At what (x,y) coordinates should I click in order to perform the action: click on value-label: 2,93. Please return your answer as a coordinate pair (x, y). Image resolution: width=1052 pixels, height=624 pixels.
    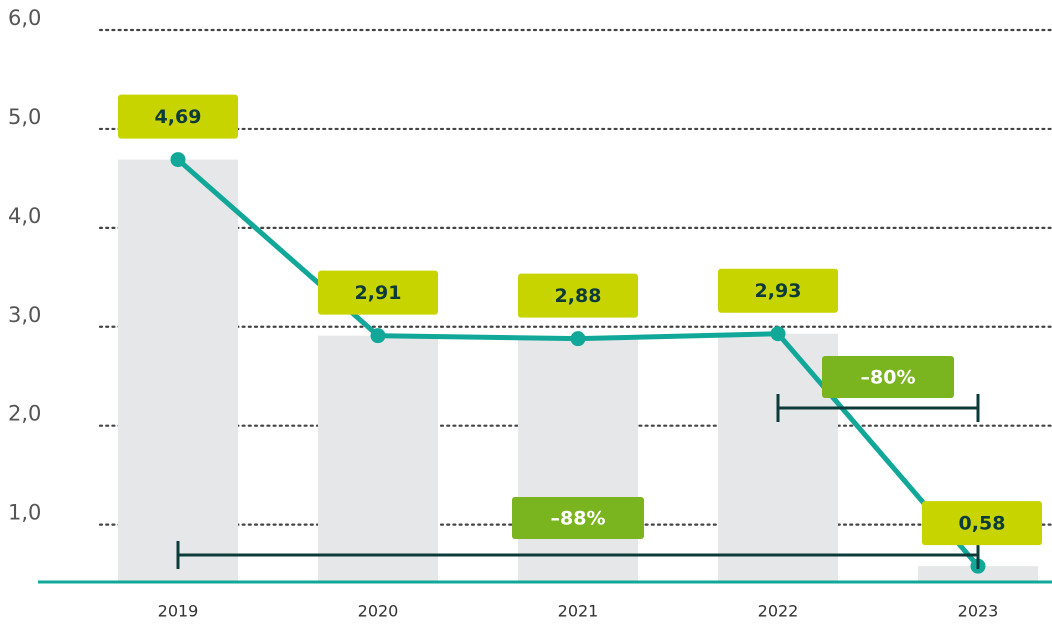
    Looking at the image, I should click on (778, 291).